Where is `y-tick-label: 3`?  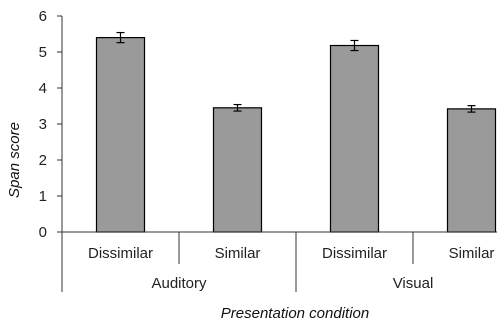
y-tick-label: 3 is located at coordinates (43, 124).